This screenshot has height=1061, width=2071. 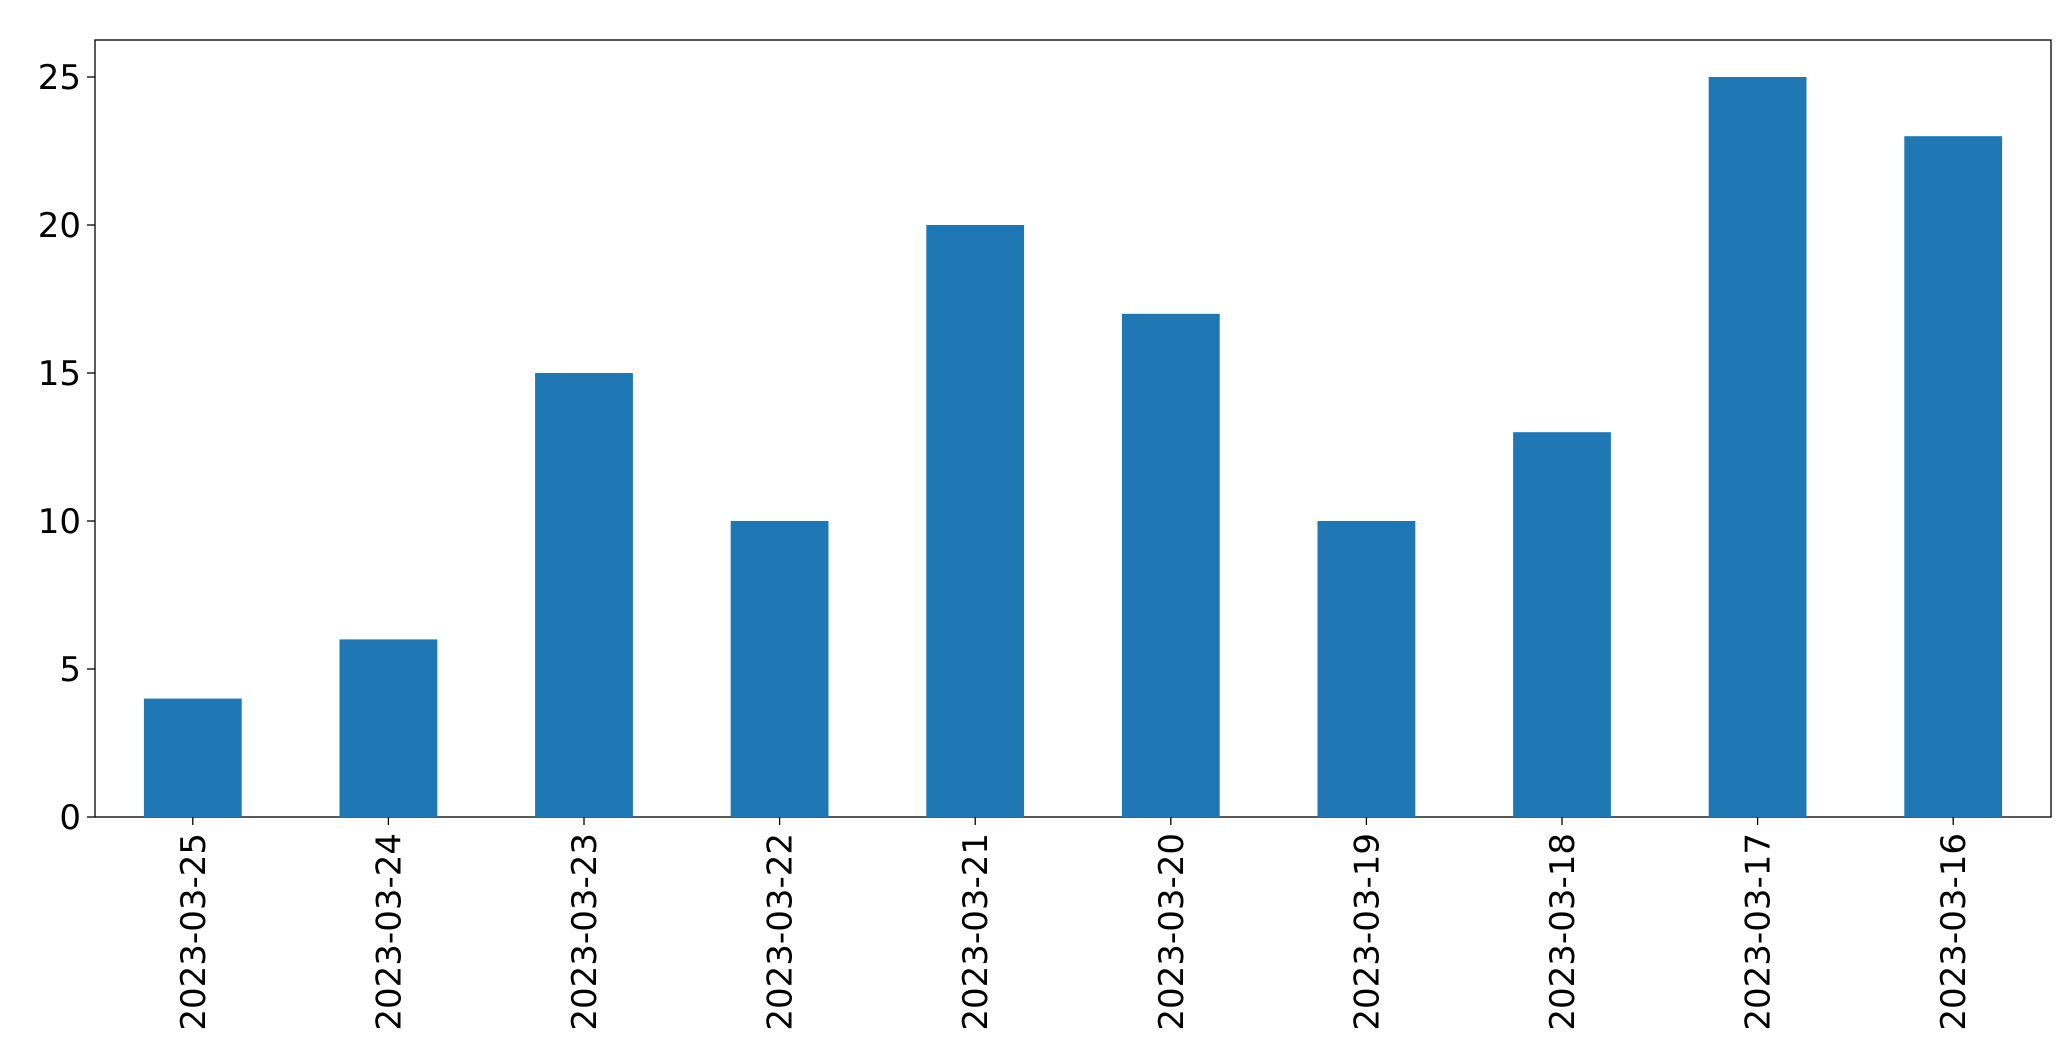 I want to click on x-tick-label: 2023-03-21, so click(x=976, y=932).